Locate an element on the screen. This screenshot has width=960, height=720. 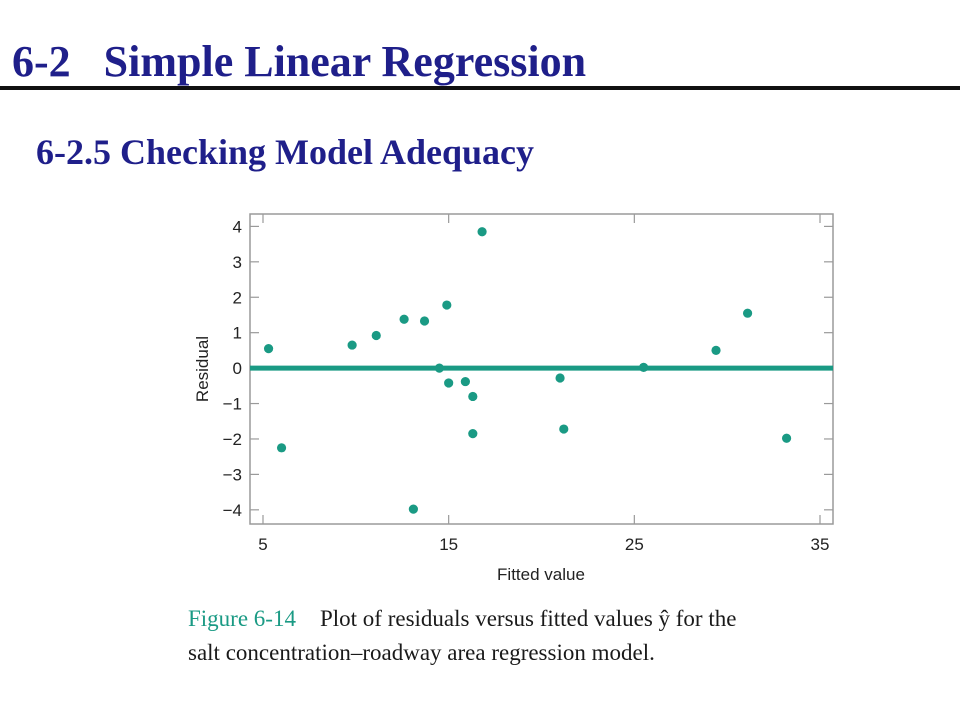
y-tick-label: 3 is located at coordinates (237, 262).